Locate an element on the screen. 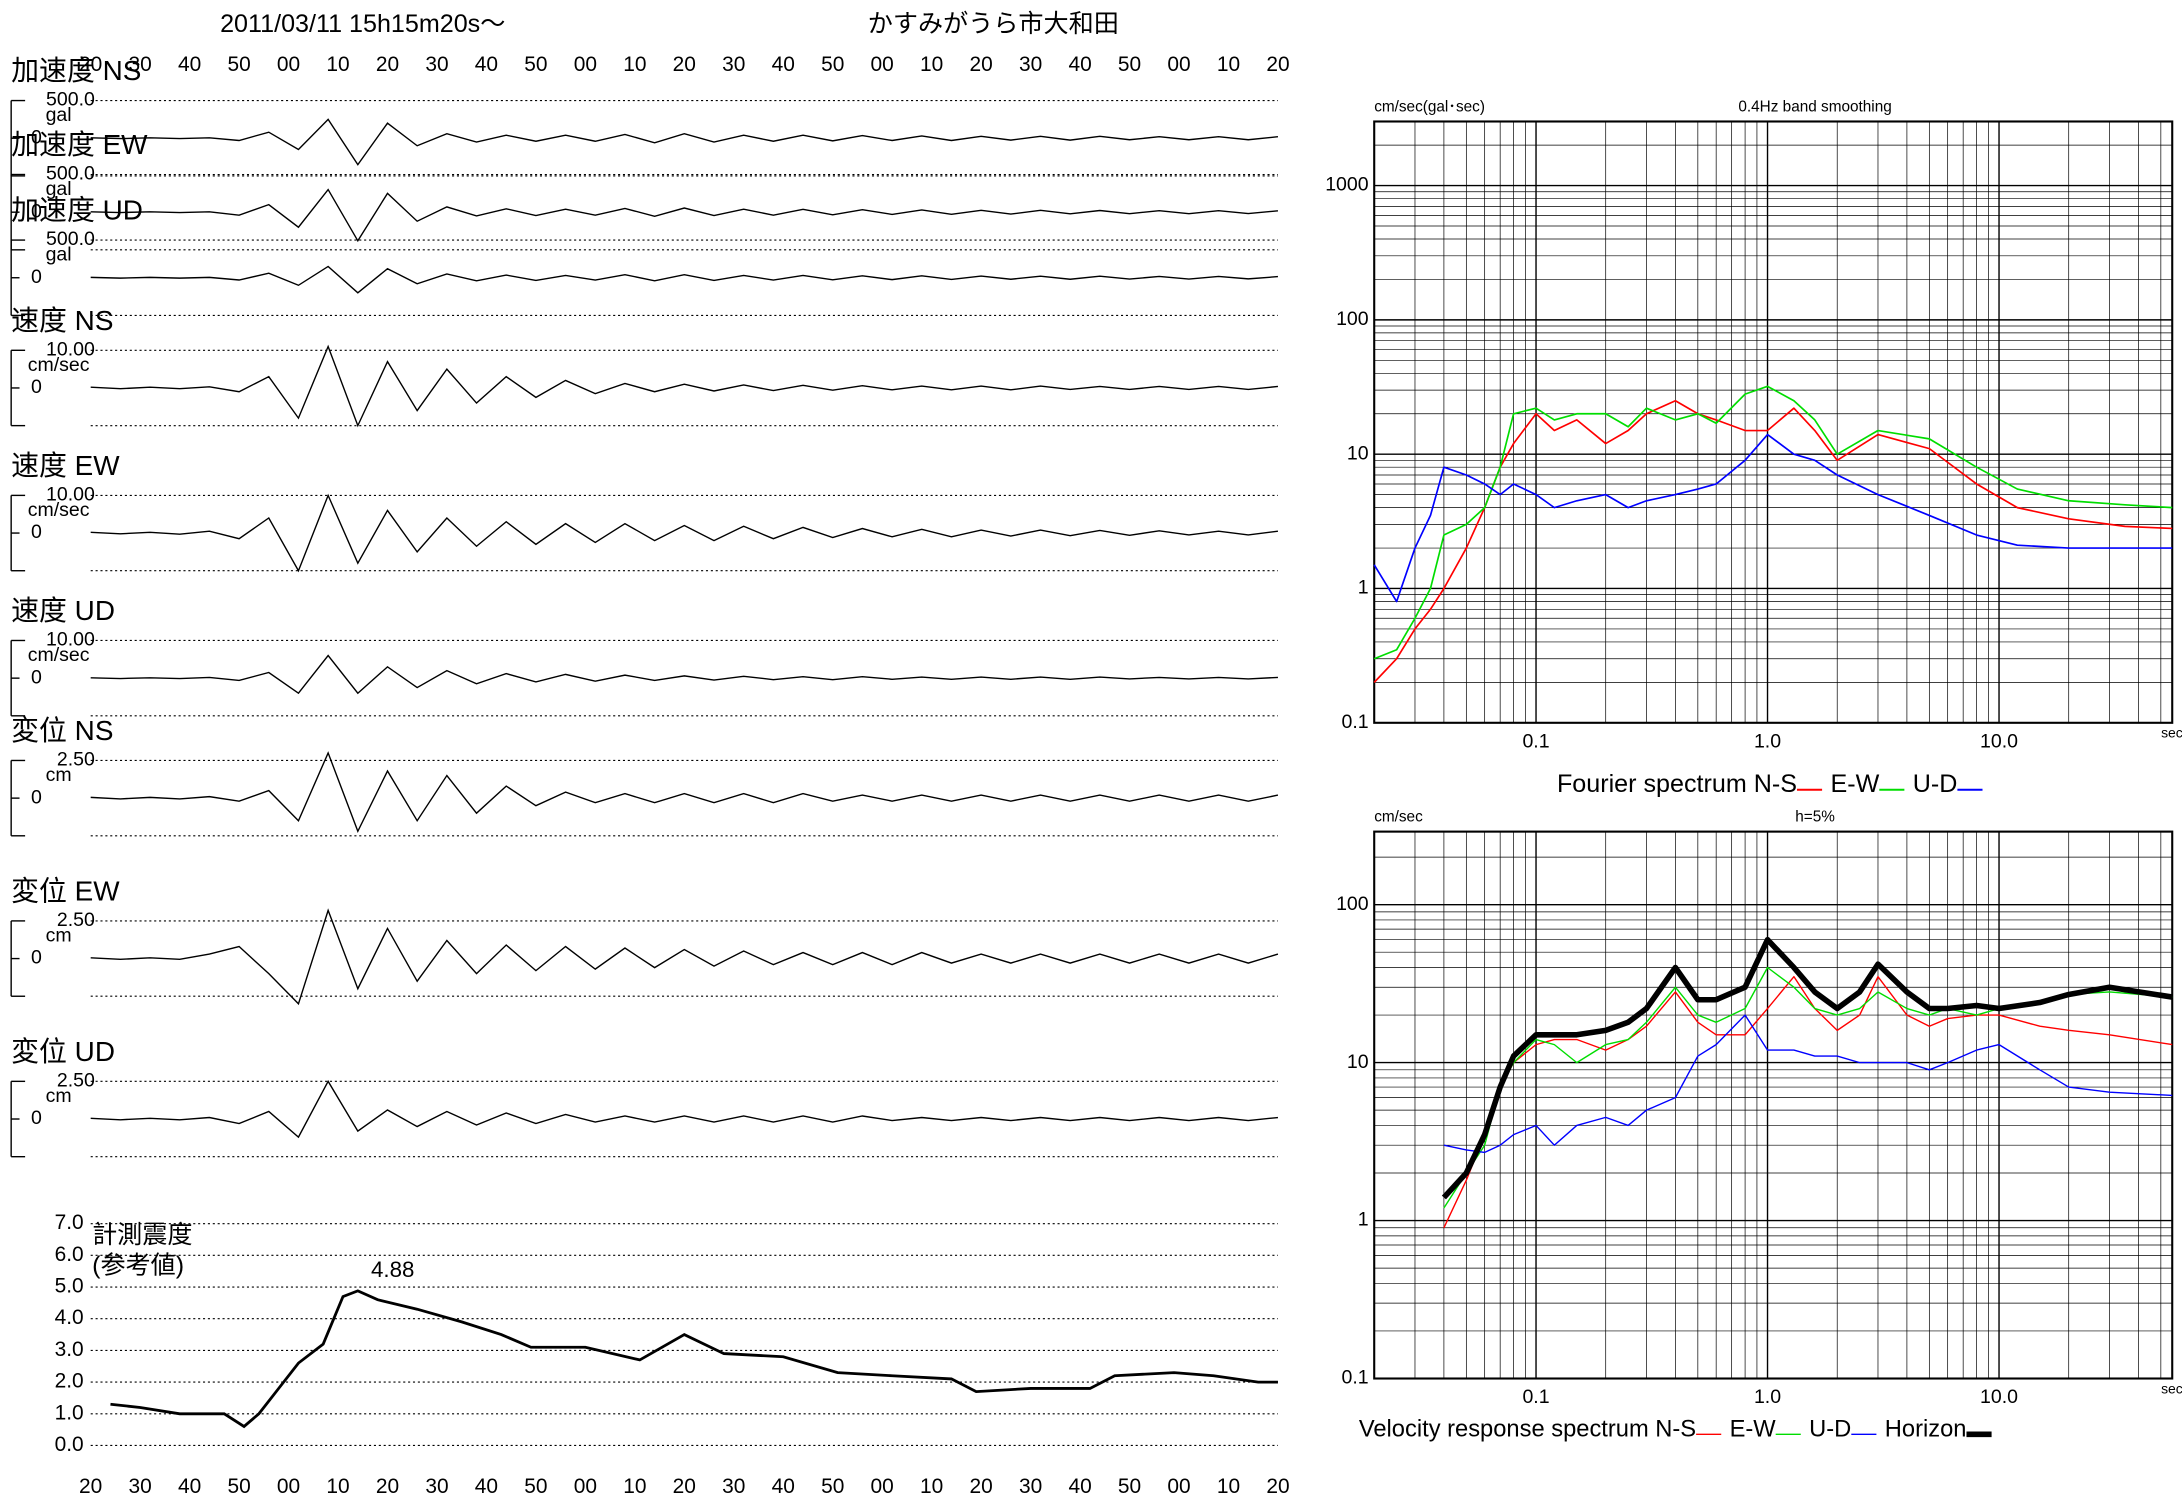 The image size is (2182, 1500). x-axis-label: sec is located at coordinates (2171, 733).